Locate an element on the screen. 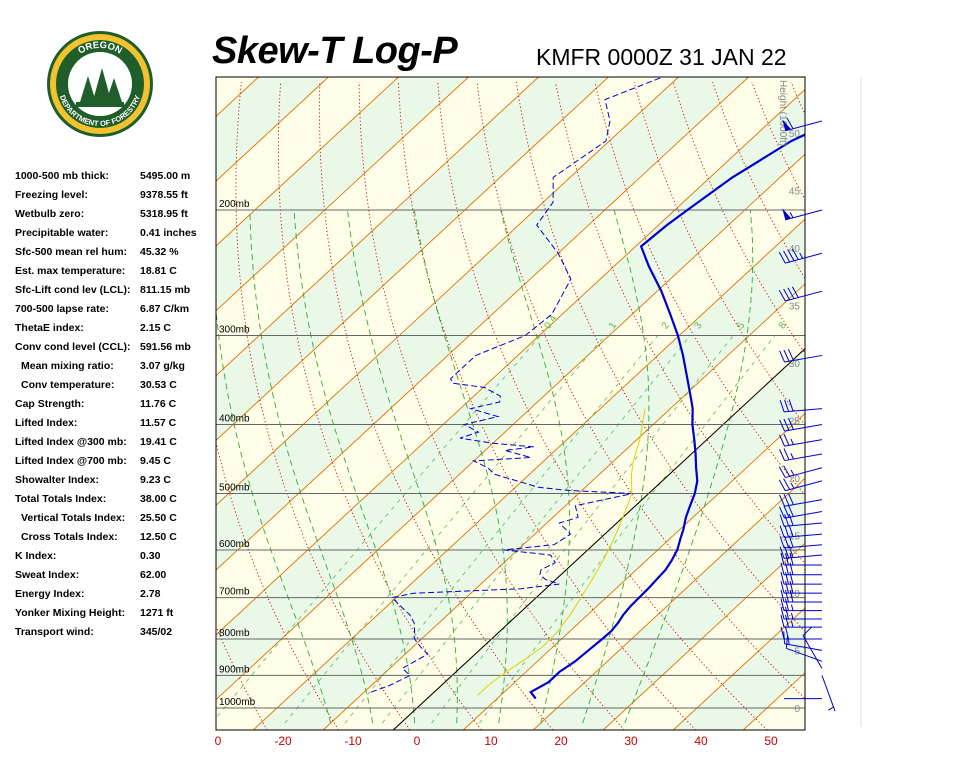 This screenshot has height=768, width=960. index-label: Lifted Index @300 mb: is located at coordinates (71, 442).